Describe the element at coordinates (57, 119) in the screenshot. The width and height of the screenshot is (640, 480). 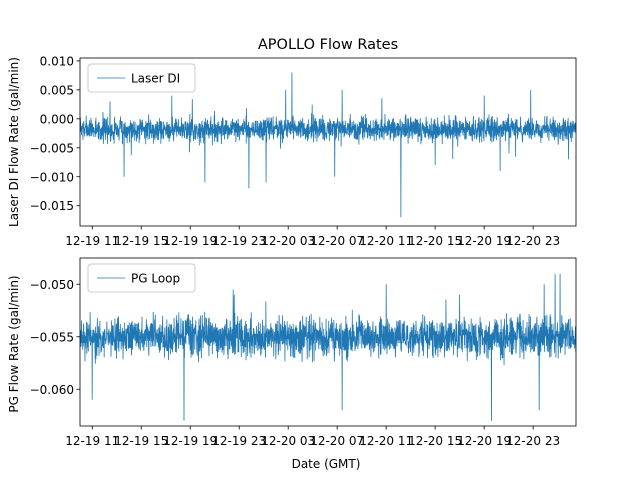
I see `y-tick-label: 0.000` at that location.